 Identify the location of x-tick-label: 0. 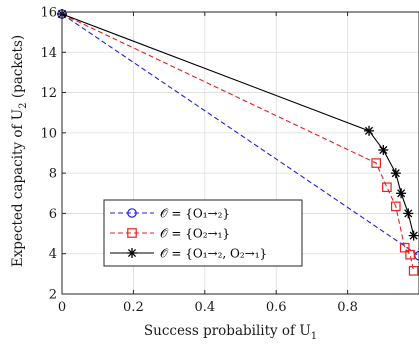
(62, 307).